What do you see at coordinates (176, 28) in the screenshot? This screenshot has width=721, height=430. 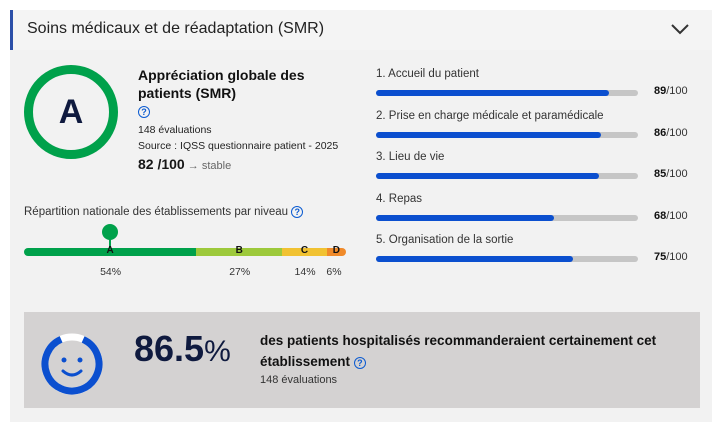 I see `section-title: Soins médicaux et de réadaptation (SMR)` at bounding box center [176, 28].